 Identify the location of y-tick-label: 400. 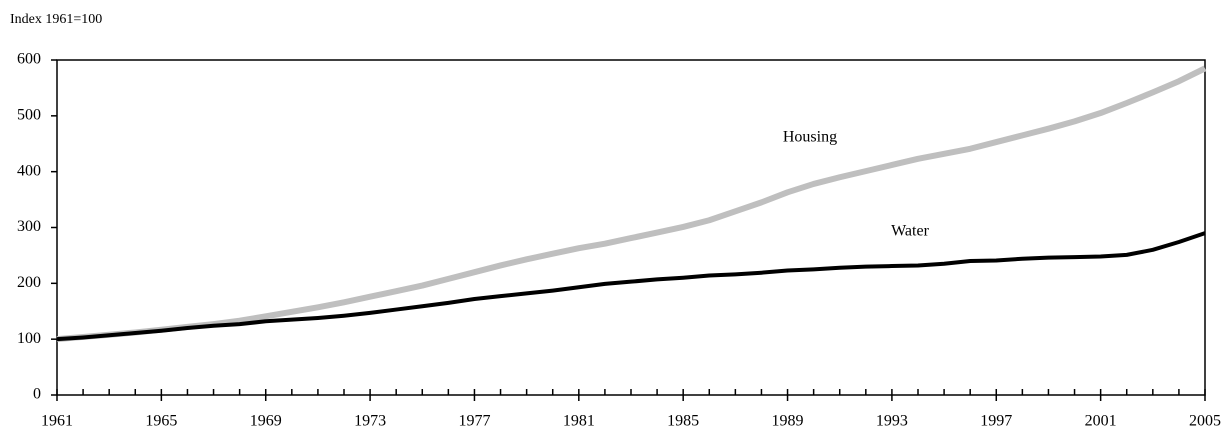
(29, 170).